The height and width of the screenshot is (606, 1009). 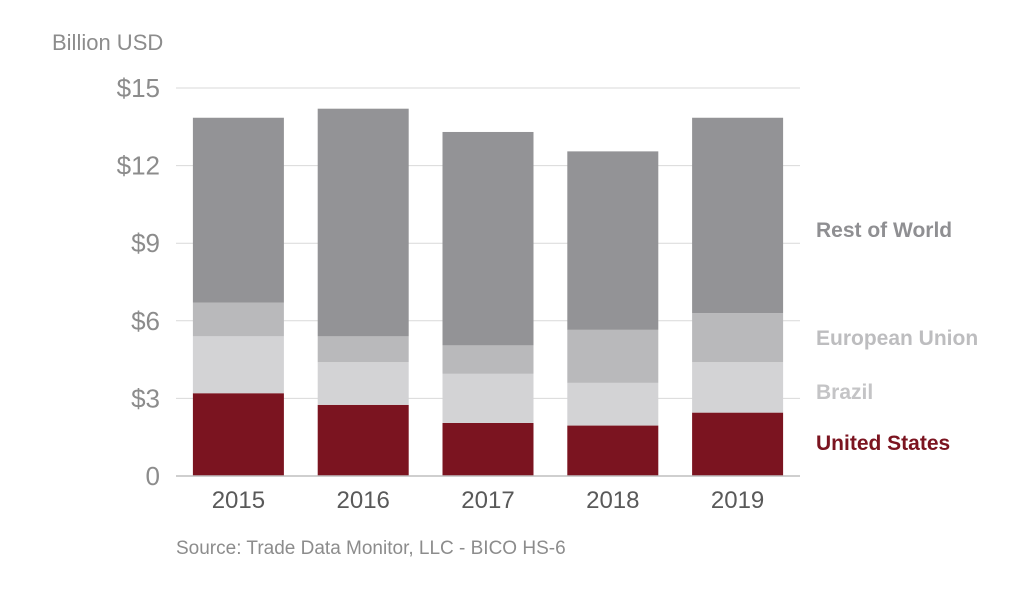 I want to click on y-tick-label: $15, so click(x=138, y=88).